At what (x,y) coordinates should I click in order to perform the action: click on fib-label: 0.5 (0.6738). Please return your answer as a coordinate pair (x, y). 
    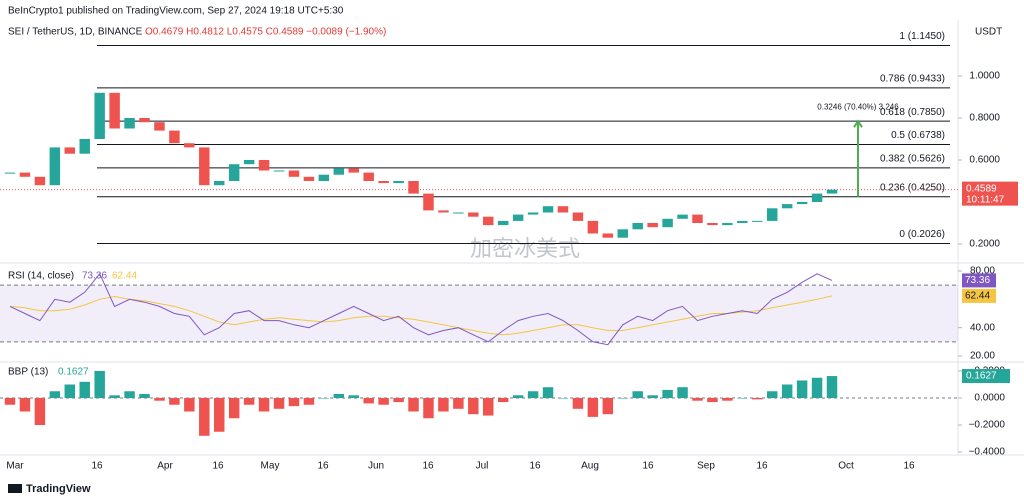
    Looking at the image, I should click on (918, 135).